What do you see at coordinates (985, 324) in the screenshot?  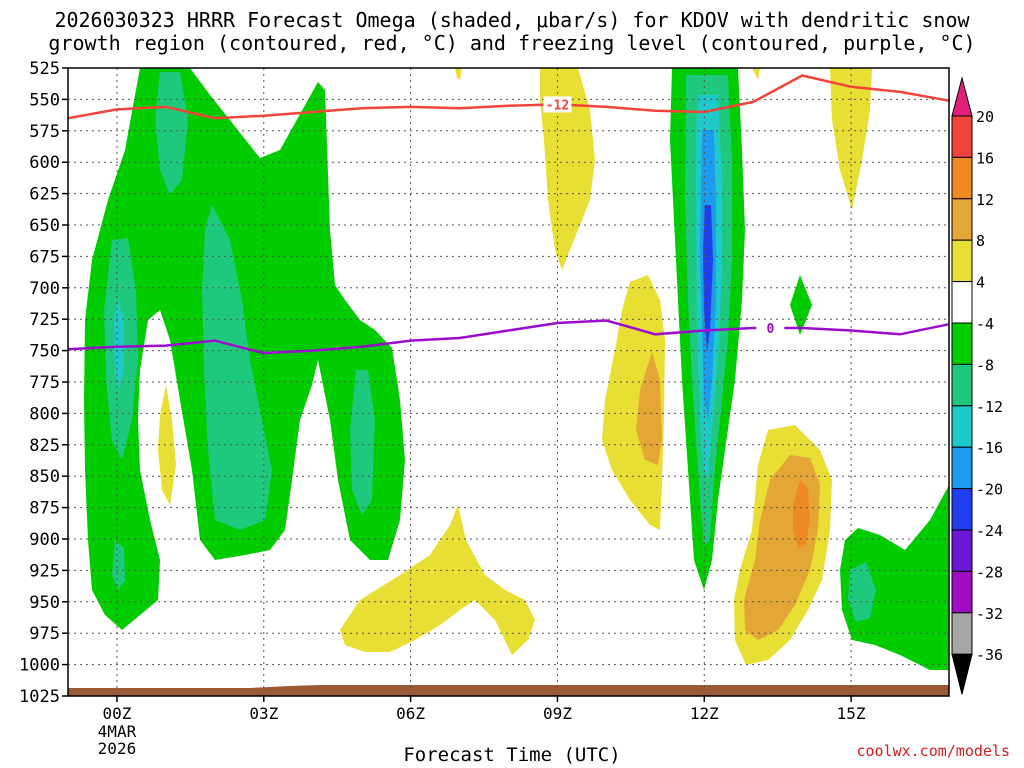 I see `colorbar-label: -4` at bounding box center [985, 324].